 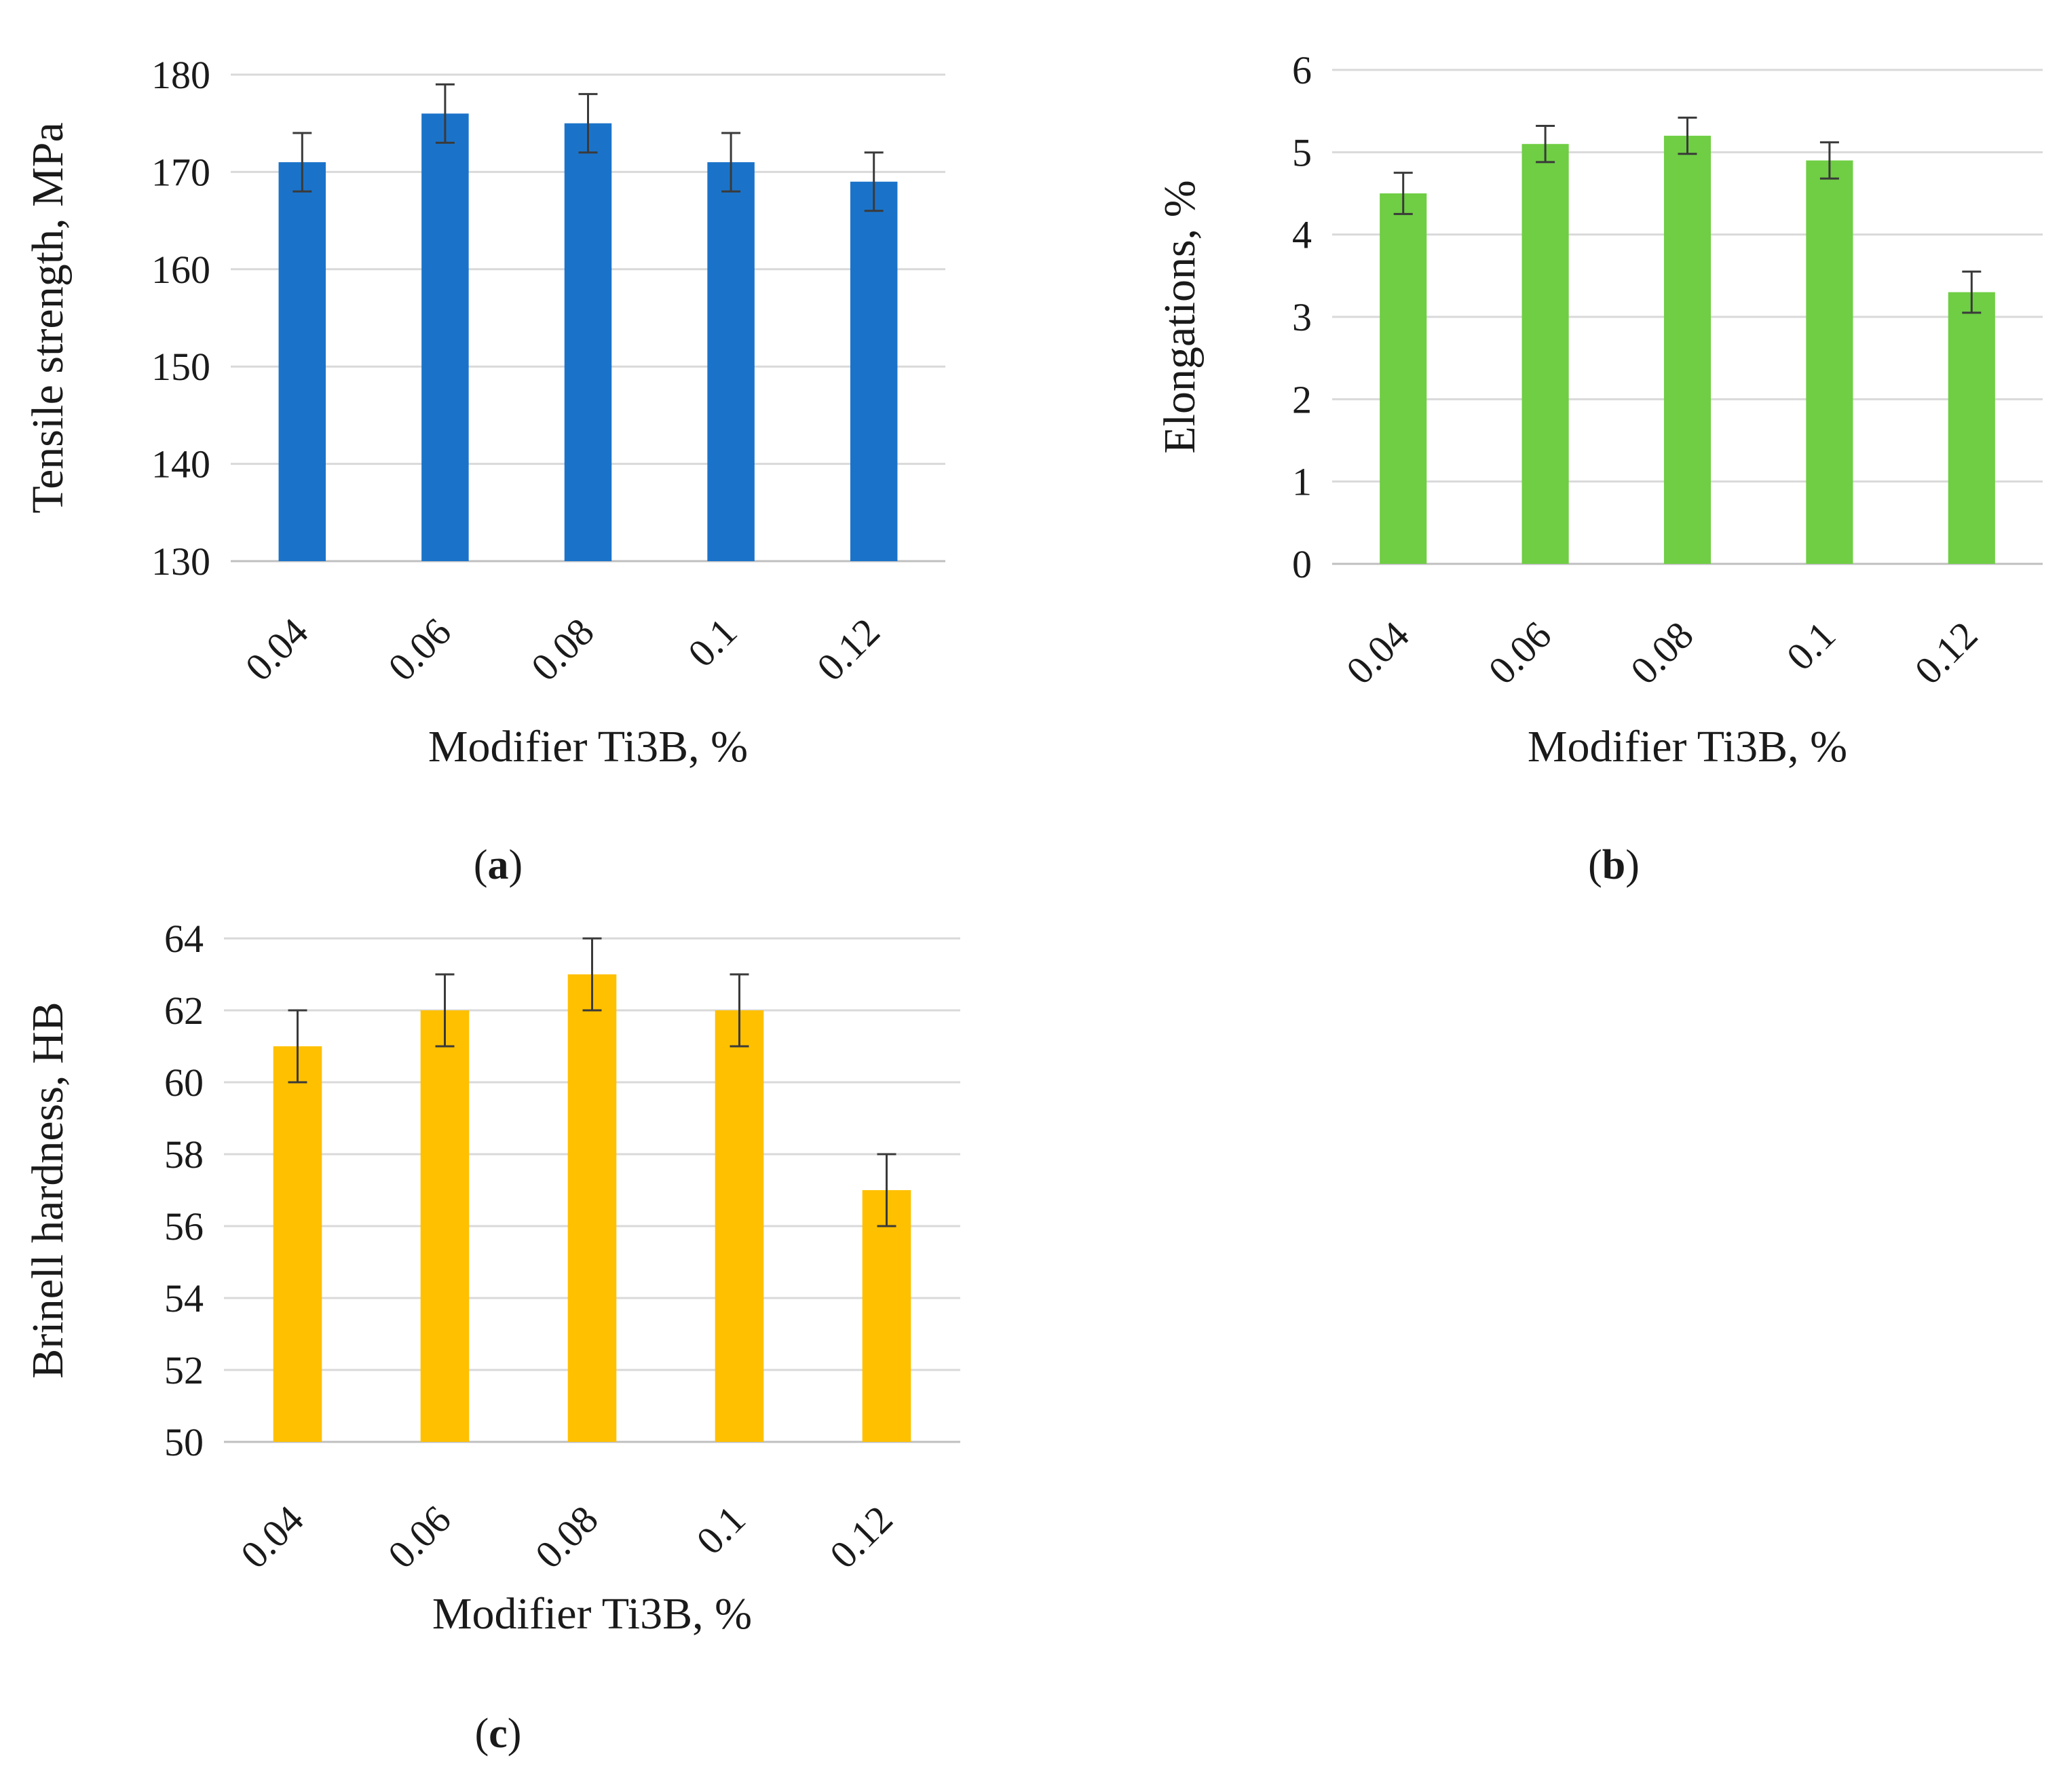 I want to click on y-tick-label: 52, so click(x=184, y=1370).